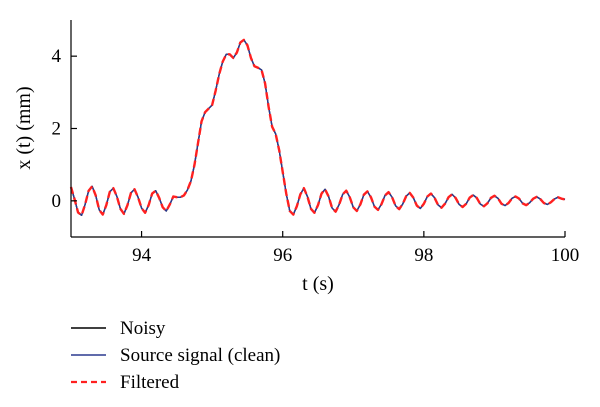 Image resolution: width=600 pixels, height=407 pixels. Describe the element at coordinates (24, 127) in the screenshot. I see `y-axis-label: x (t) (mm)` at that location.